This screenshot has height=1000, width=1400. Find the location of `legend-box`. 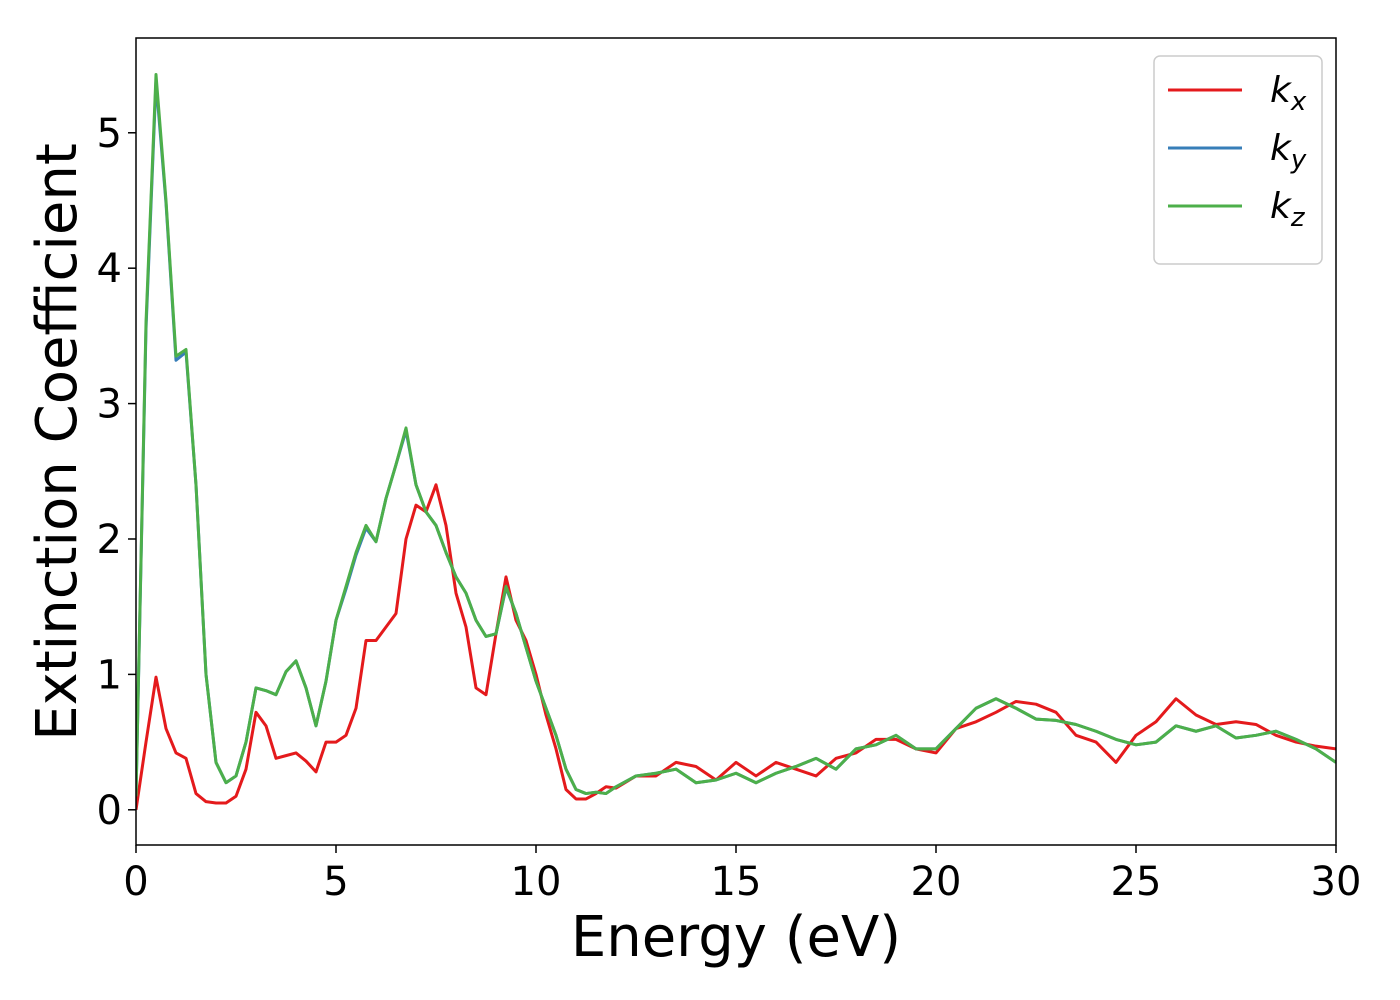

legend-box is located at coordinates (1238, 160).